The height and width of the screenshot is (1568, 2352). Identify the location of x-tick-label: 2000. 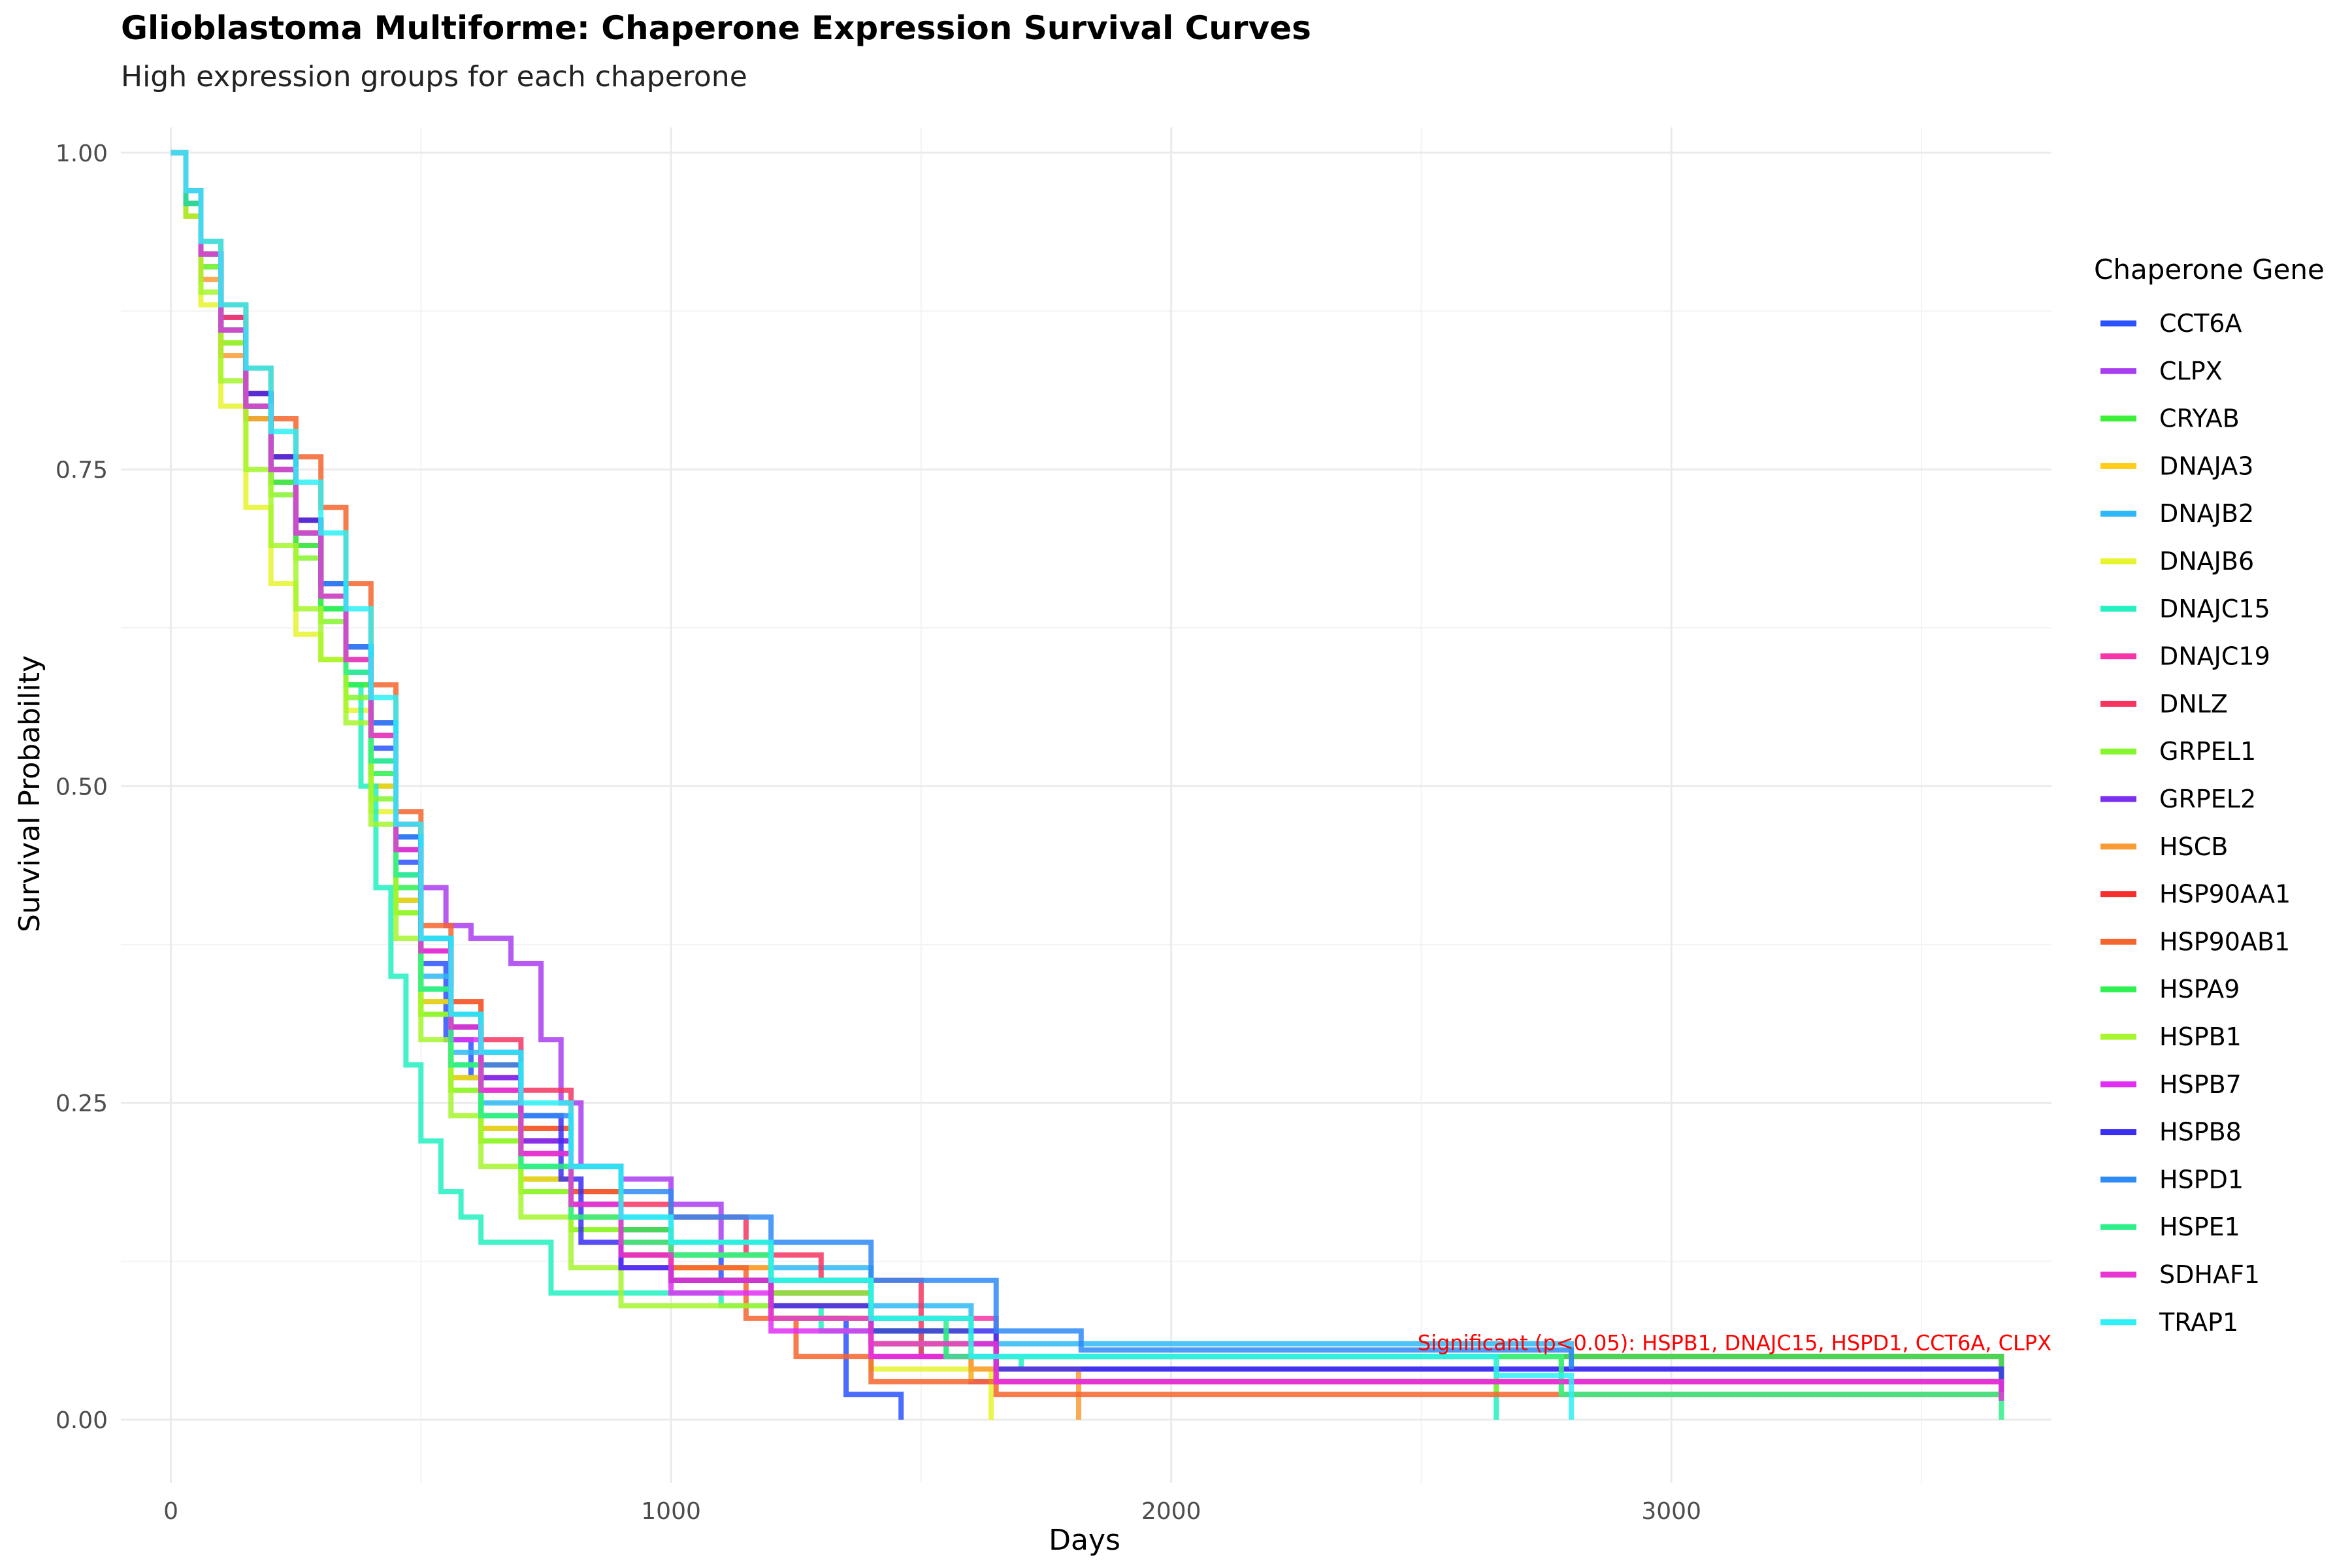
(1171, 1511).